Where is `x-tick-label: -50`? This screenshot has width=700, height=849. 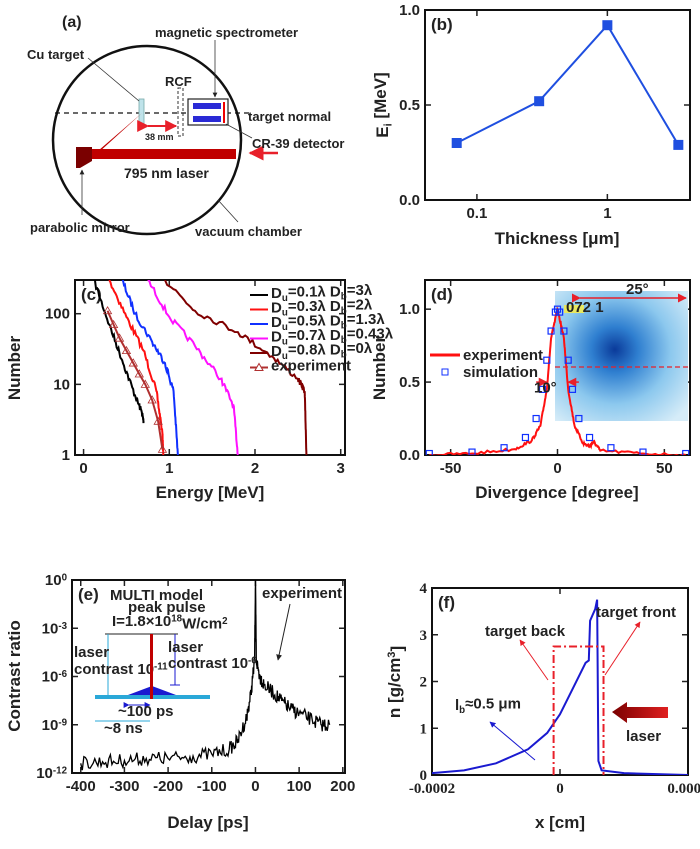 x-tick-label: -50 is located at coordinates (451, 468).